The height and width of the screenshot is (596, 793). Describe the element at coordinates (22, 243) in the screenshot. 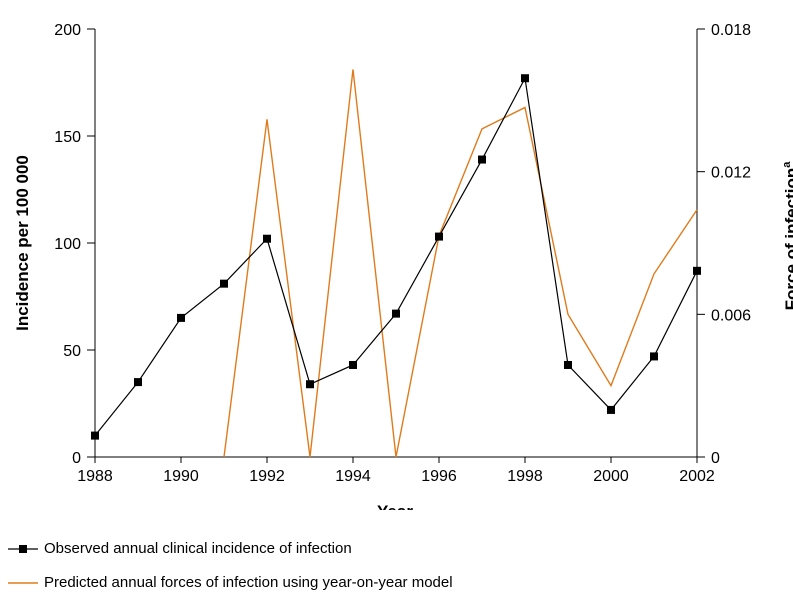

I see `y-left-axis-title: Incidence per 100 000` at that location.